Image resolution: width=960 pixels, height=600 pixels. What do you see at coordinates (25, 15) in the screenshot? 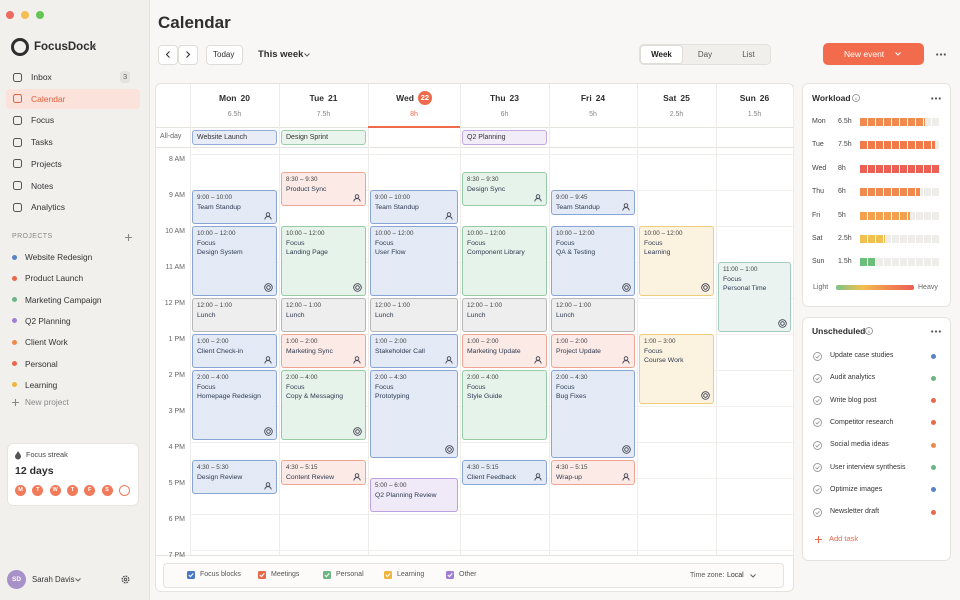
I see `window-minimize` at bounding box center [25, 15].